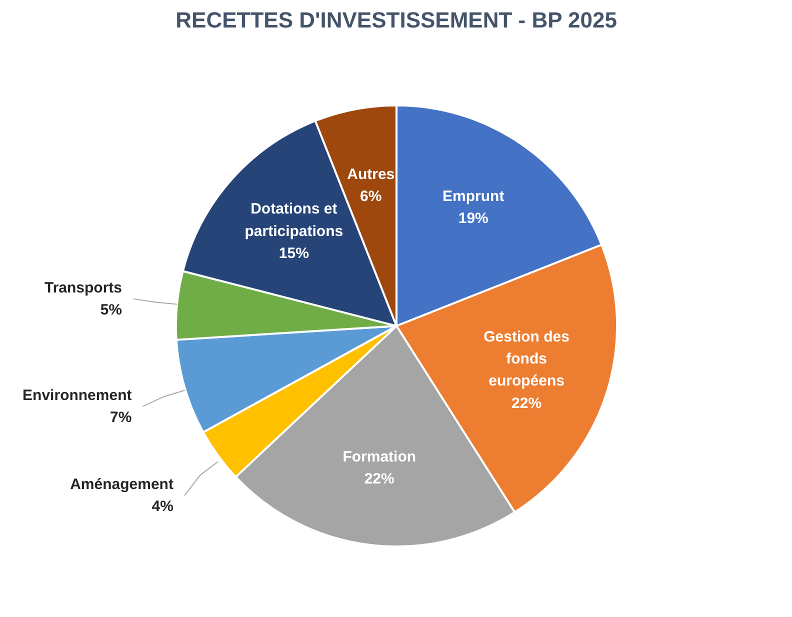 The height and width of the screenshot is (617, 792). Describe the element at coordinates (371, 174) in the screenshot. I see `slice-label: Autres` at that location.